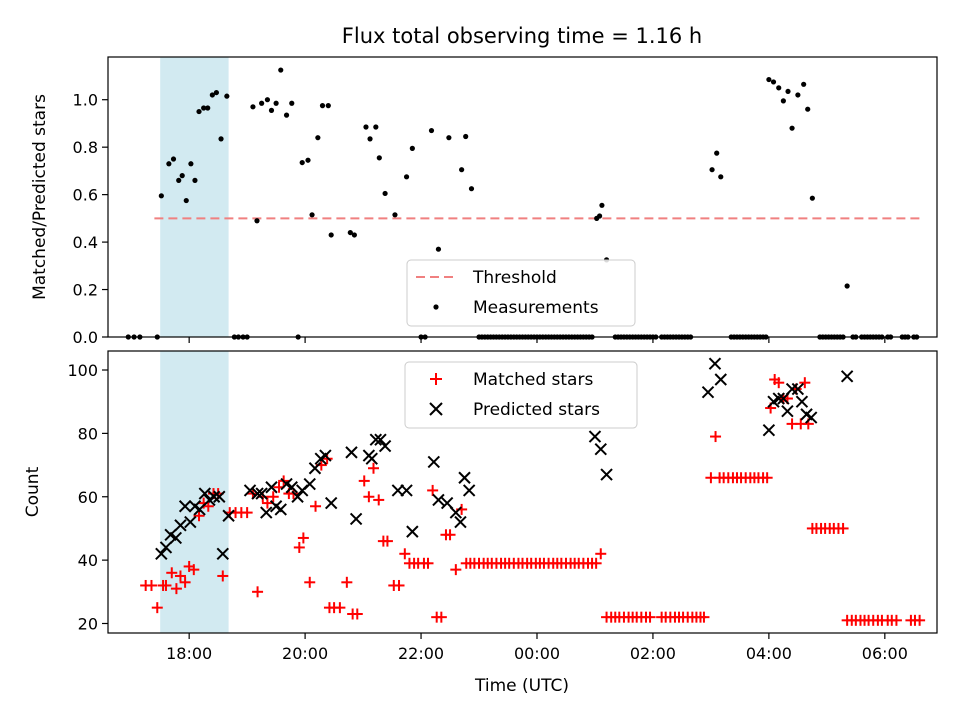  Describe the element at coordinates (521, 395) in the screenshot. I see `bottom-legend-box` at that location.